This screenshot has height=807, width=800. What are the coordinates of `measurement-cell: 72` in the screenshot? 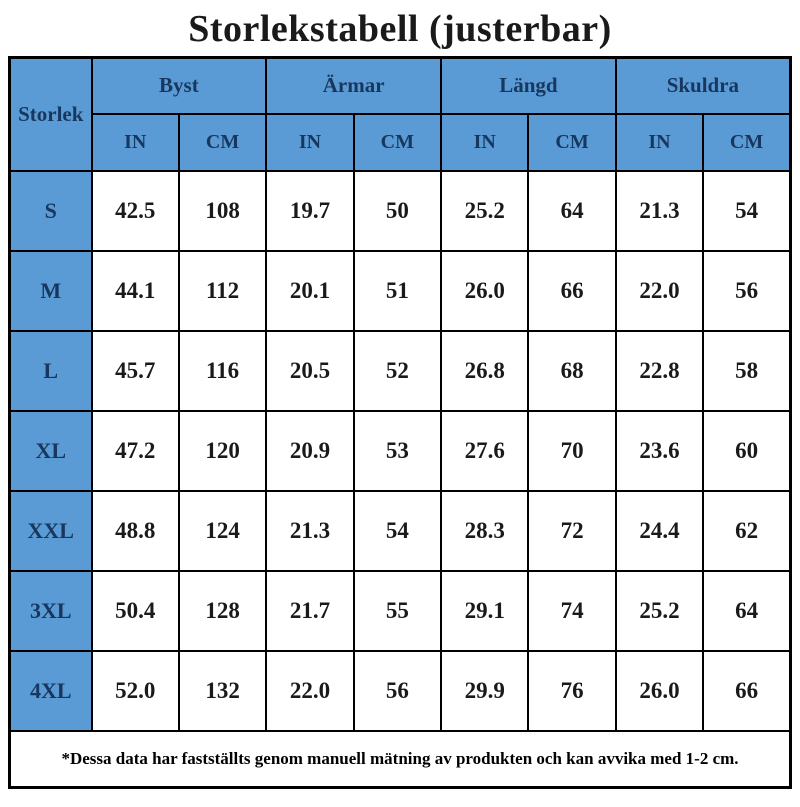 It's located at (572, 530).